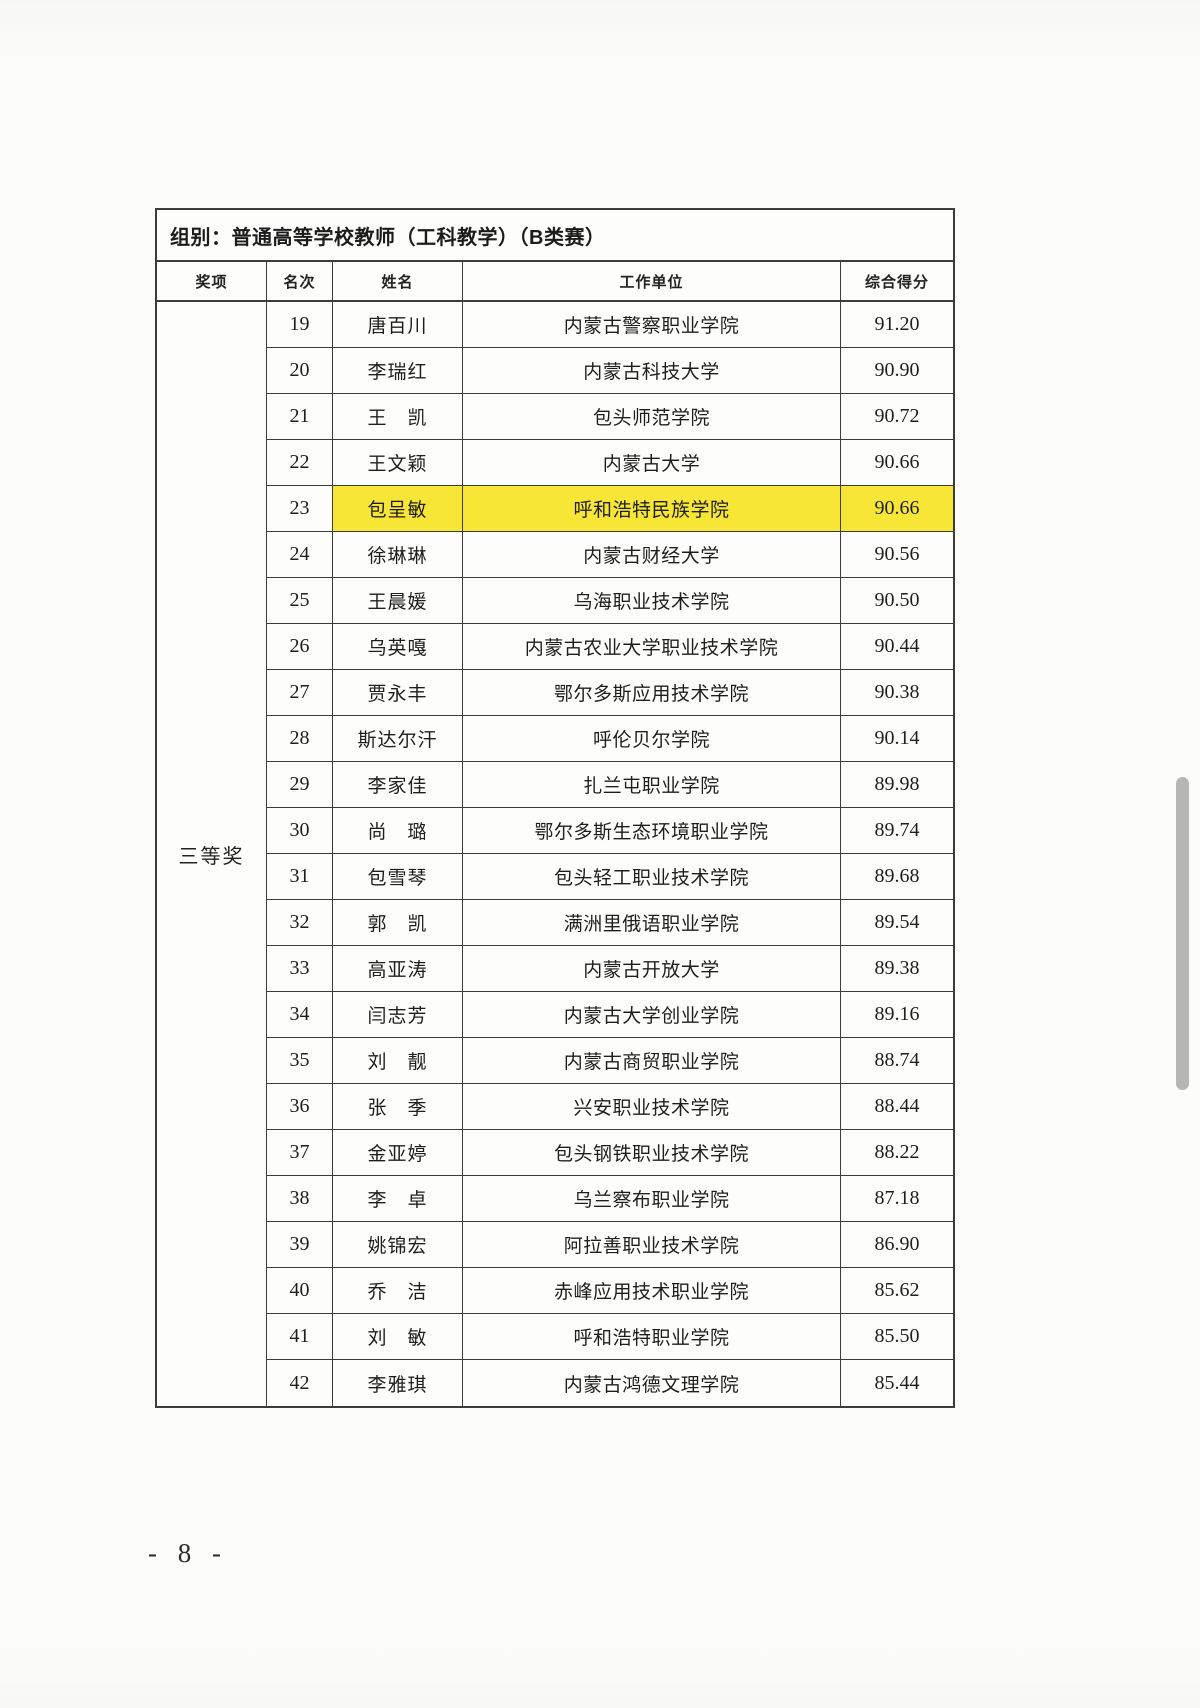  What do you see at coordinates (398, 1060) in the screenshot?
I see `name-cell: 刘 靓` at bounding box center [398, 1060].